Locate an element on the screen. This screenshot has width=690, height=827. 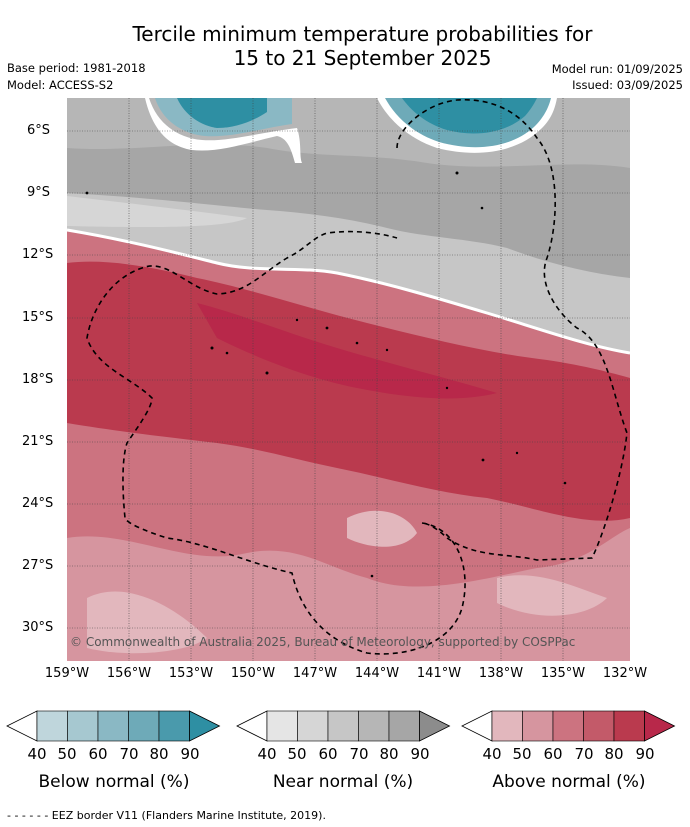
above-normal-darkest-patch is located at coordinates (347, 351).